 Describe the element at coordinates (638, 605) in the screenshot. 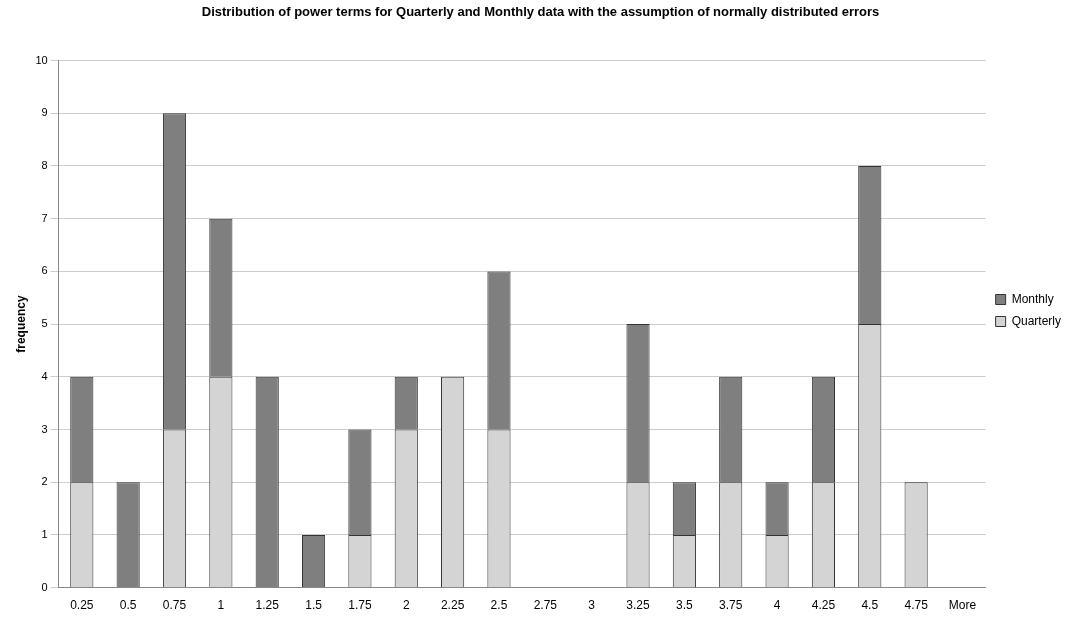

I see `x-tick-label: 3.25` at that location.